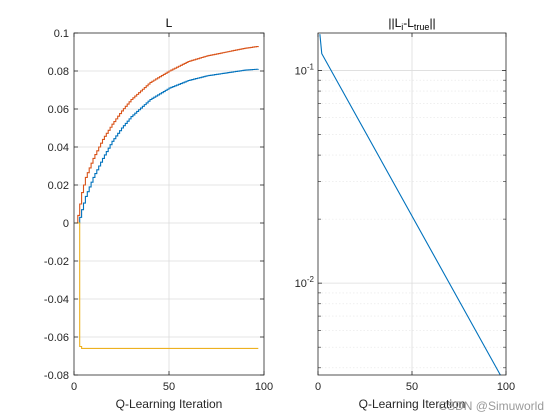  What do you see at coordinates (412, 404) in the screenshot?
I see `right-x-axis-label: Q-Learning Iteration` at bounding box center [412, 404].